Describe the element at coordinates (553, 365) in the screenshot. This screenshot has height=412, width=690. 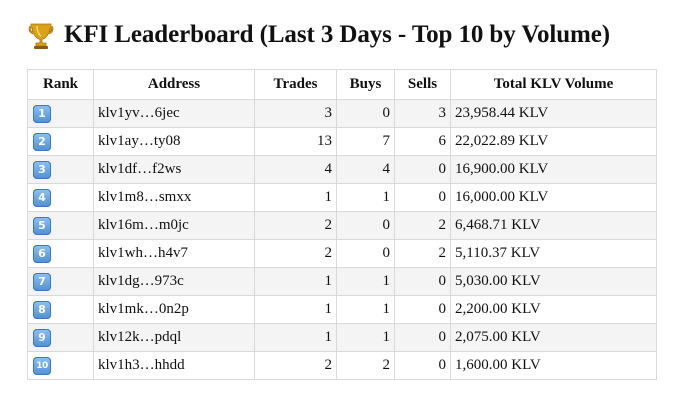
I see `volume-cell: 1,600.00 KLV` at that location.